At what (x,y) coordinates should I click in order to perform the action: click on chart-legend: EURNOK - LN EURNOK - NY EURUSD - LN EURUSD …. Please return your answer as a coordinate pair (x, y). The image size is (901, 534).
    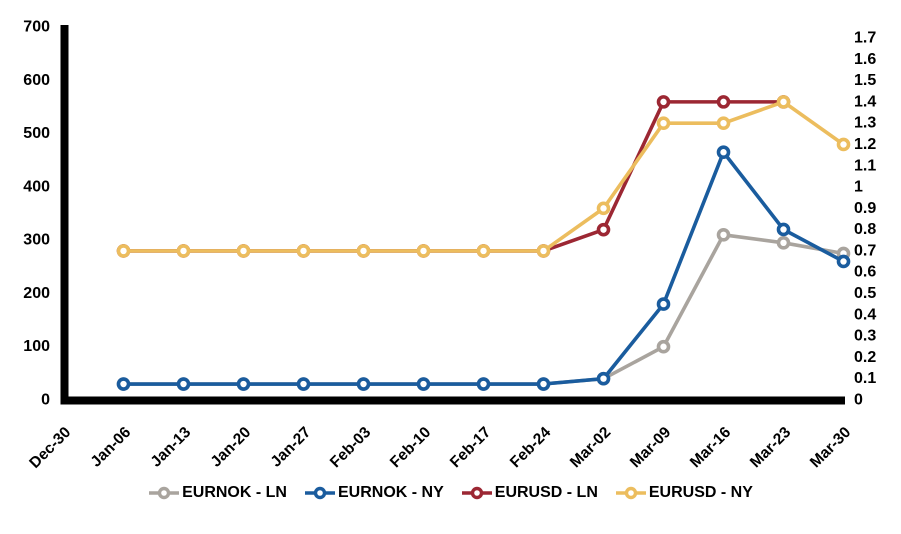
    Looking at the image, I should click on (450, 493).